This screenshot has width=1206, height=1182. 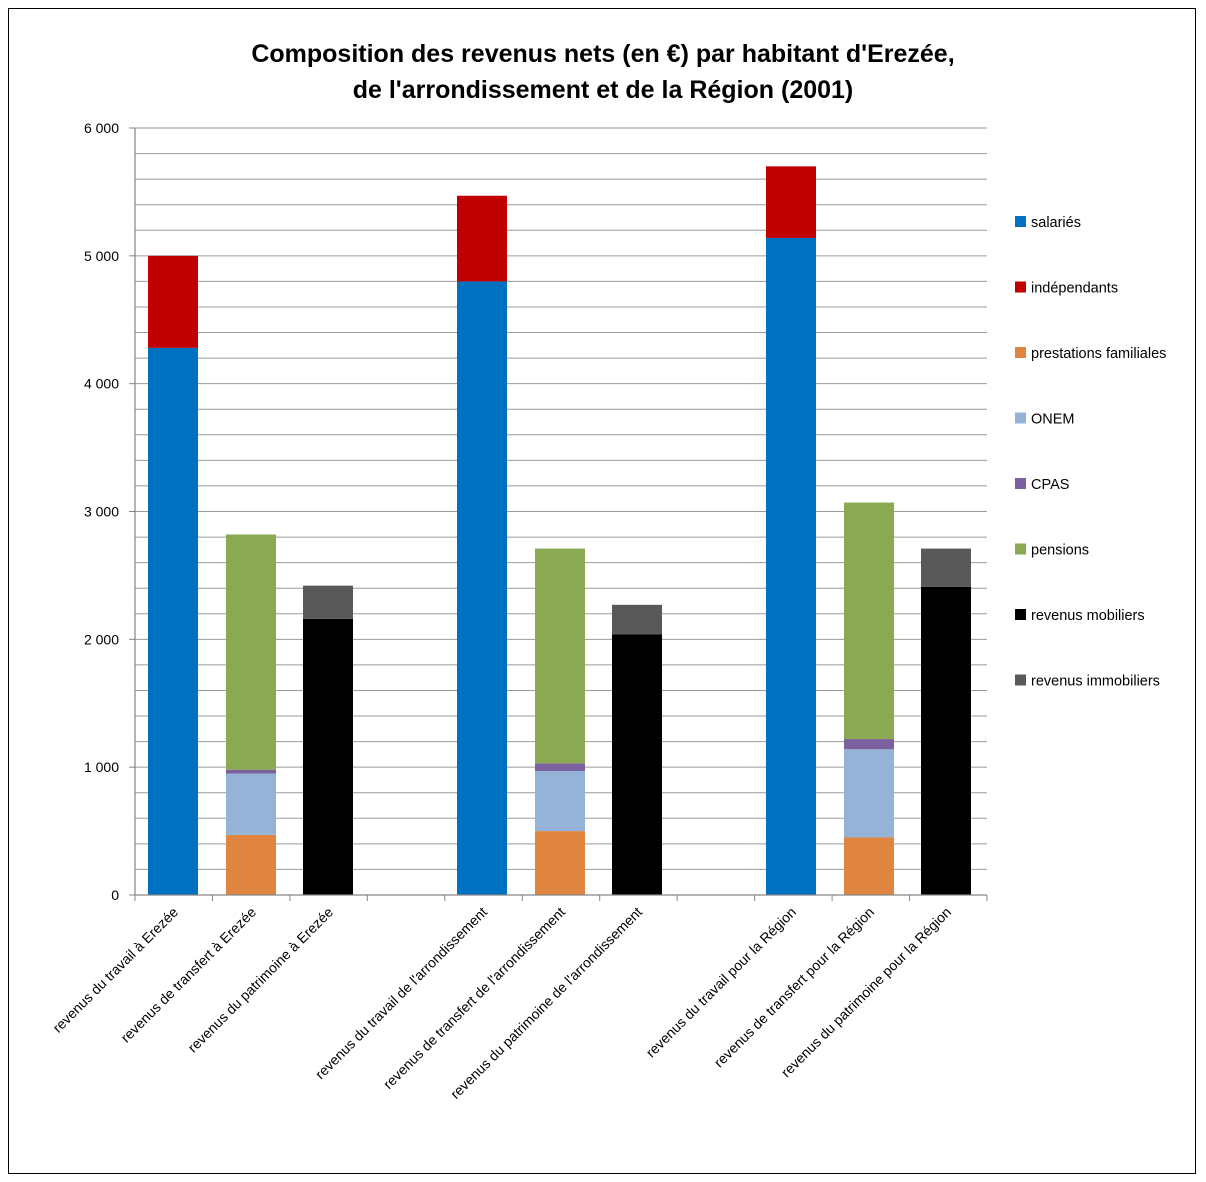 I want to click on x-tick-label: revenus du travail à Erezée, so click(x=115, y=970).